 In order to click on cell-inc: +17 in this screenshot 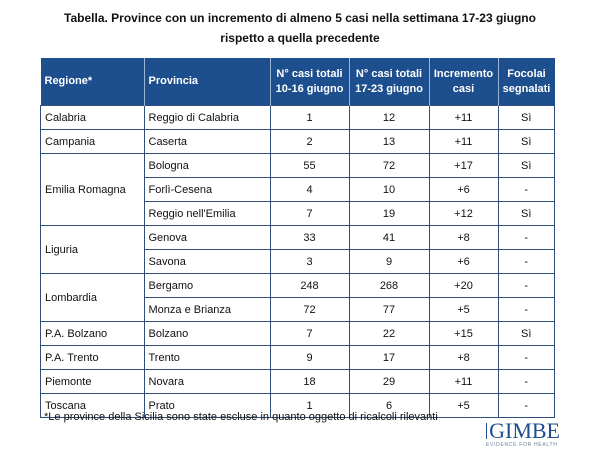, I will do `click(463, 165)`.